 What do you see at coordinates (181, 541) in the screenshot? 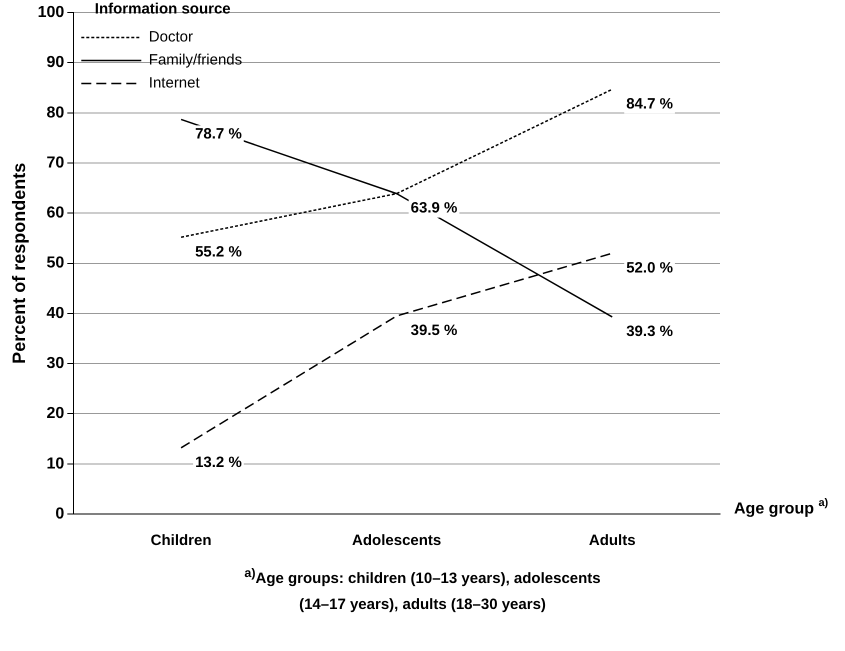
I see `x-tick-label: Children` at bounding box center [181, 541].